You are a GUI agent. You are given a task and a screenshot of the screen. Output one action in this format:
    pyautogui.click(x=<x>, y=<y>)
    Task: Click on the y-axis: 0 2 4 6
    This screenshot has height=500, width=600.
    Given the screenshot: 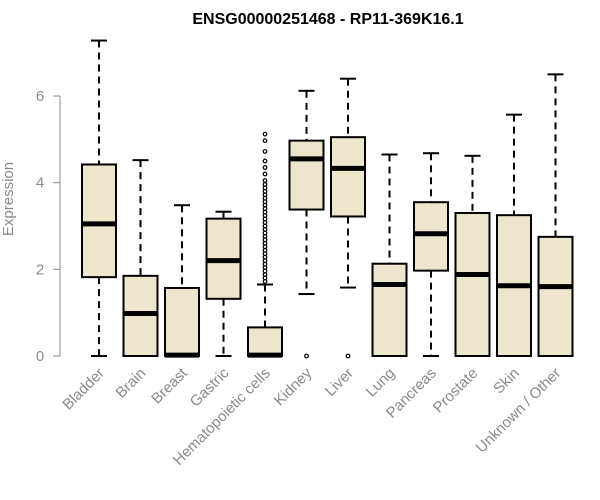 What is the action you would take?
    pyautogui.click(x=48, y=226)
    